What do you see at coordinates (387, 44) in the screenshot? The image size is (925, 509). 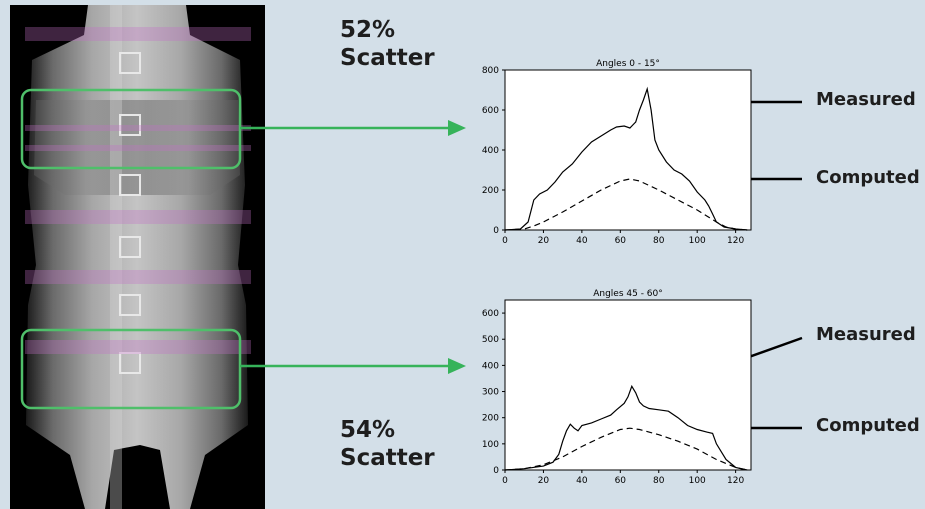 I see `top-scatter-label: 52% Scatter` at bounding box center [387, 44].